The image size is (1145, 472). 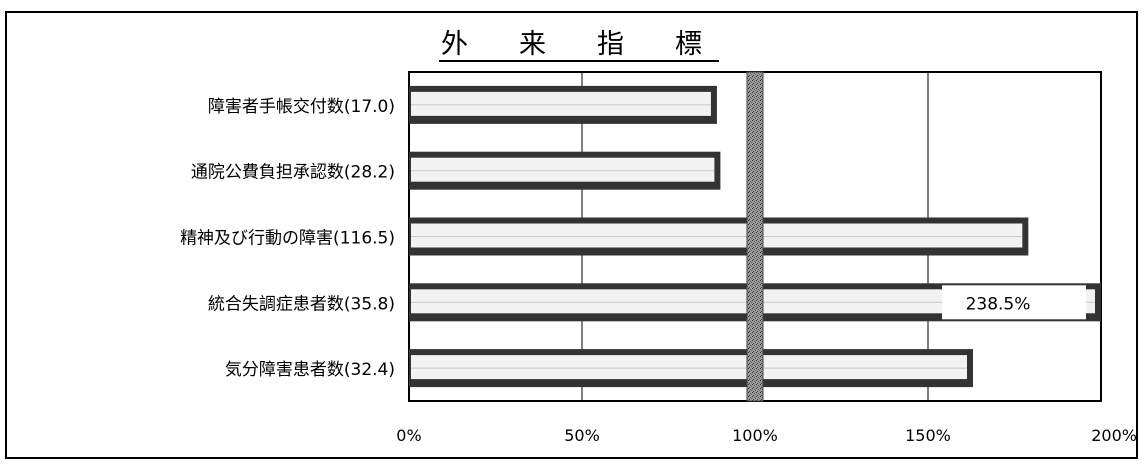 I want to click on title-char-4: 標, so click(x=688, y=44).